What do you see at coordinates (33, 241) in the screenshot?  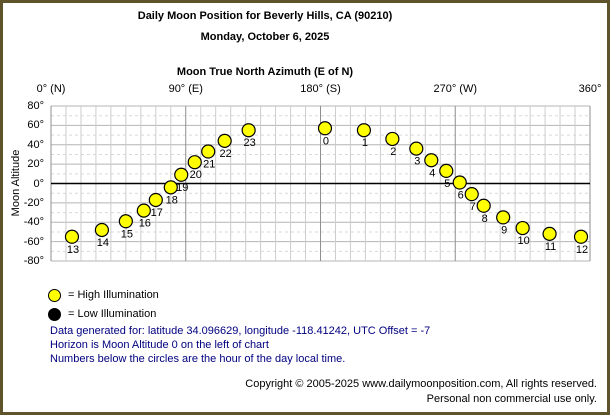 I see `y-tick-label: -60°` at bounding box center [33, 241].